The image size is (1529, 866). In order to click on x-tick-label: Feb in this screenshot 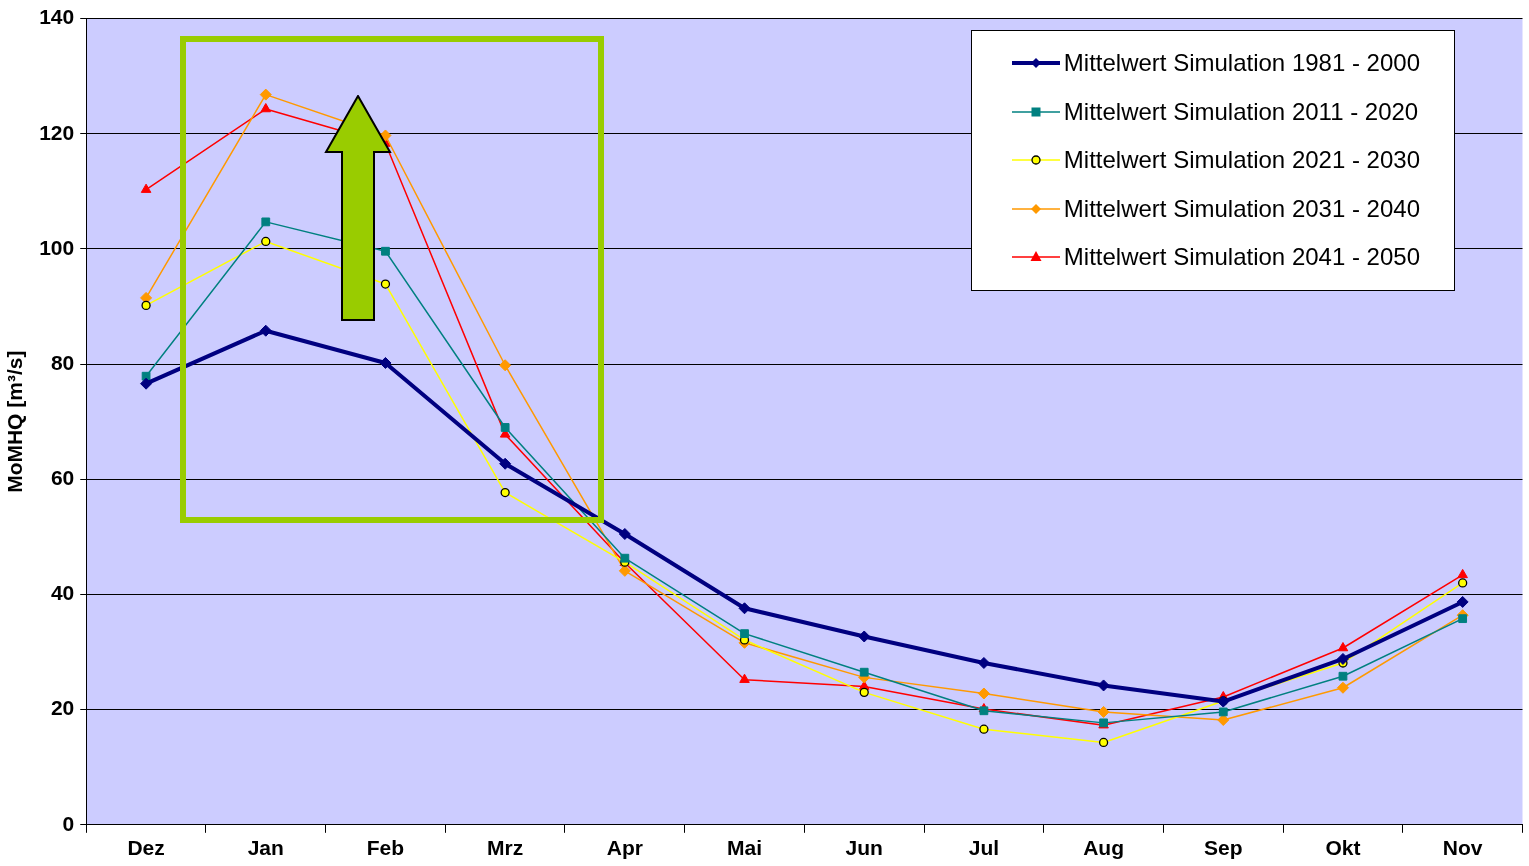, I will do `click(385, 848)`.